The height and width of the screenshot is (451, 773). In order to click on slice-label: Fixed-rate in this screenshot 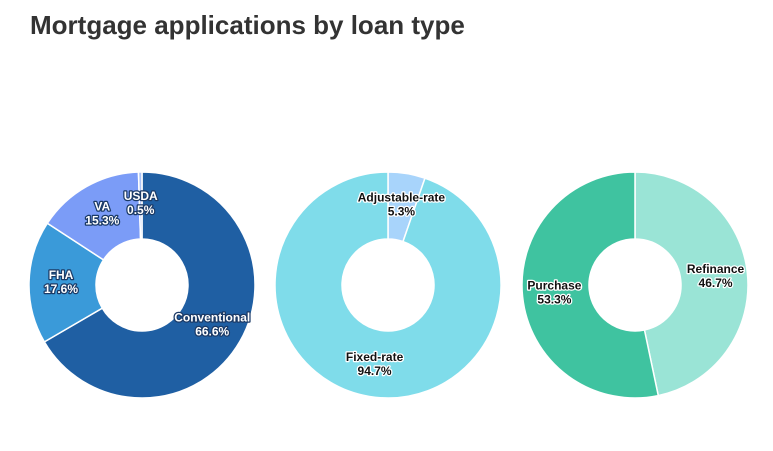, I will do `click(375, 357)`.